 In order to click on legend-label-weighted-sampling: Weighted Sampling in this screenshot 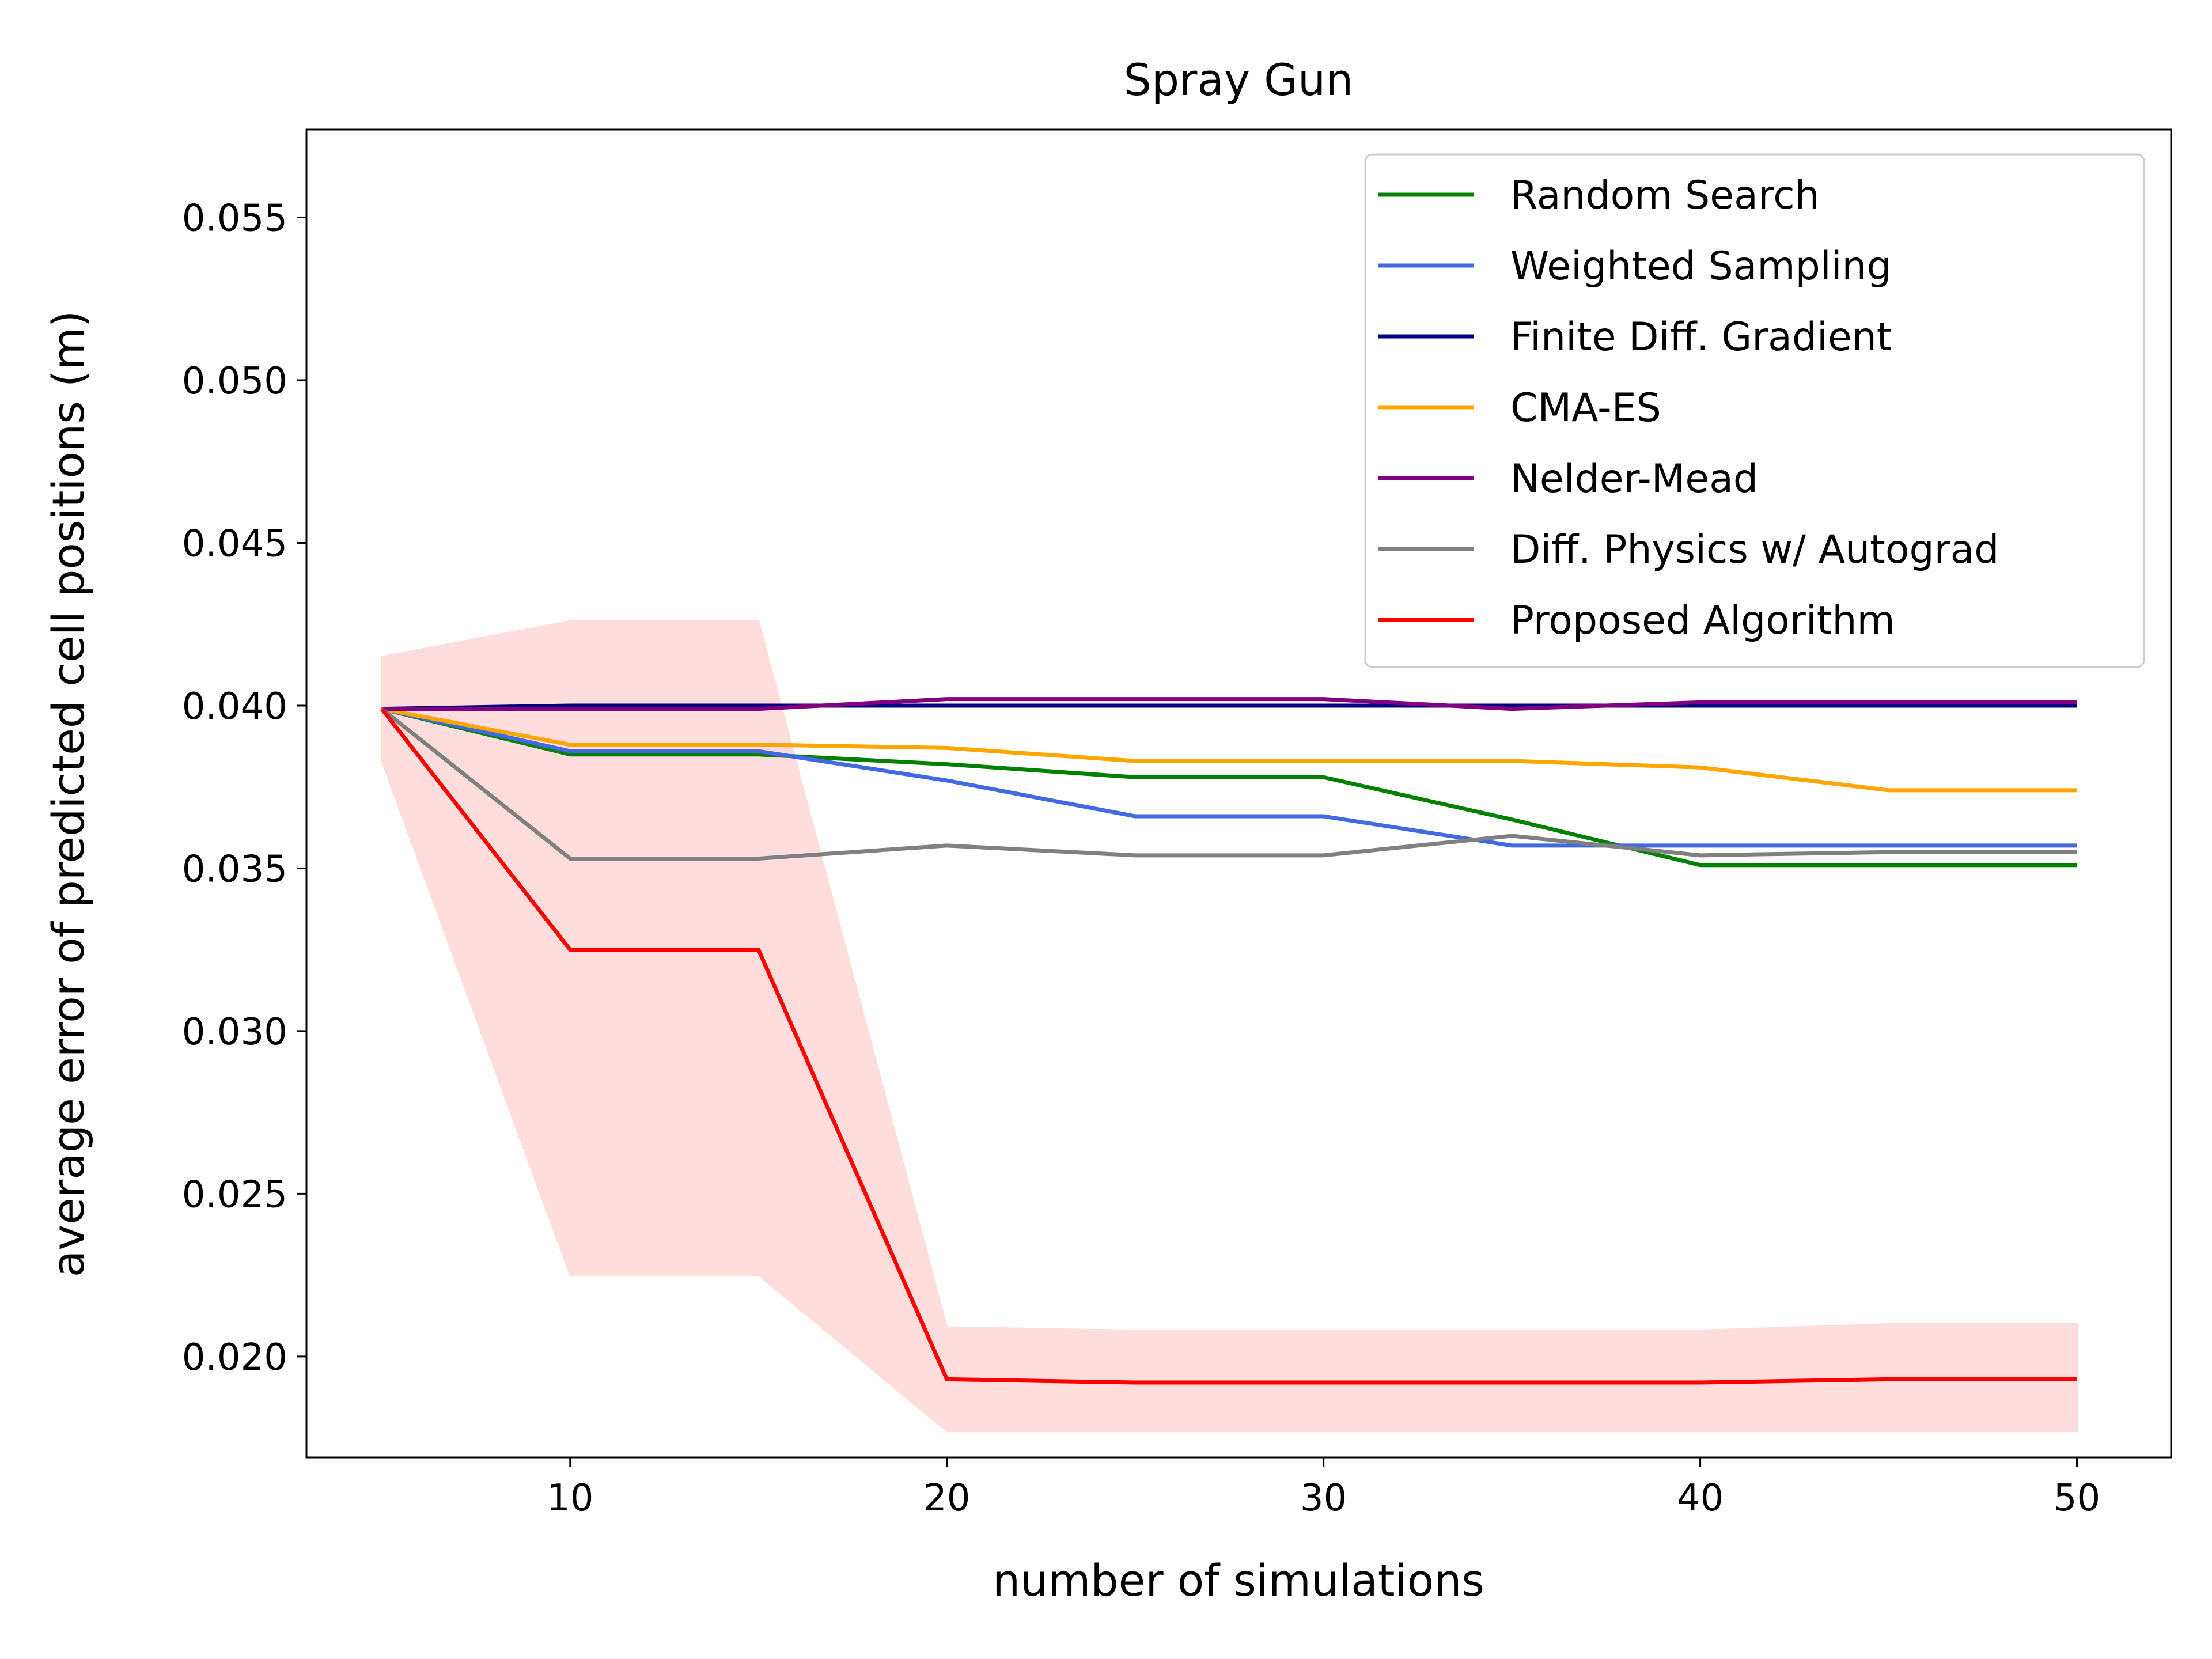, I will do `click(1701, 266)`.